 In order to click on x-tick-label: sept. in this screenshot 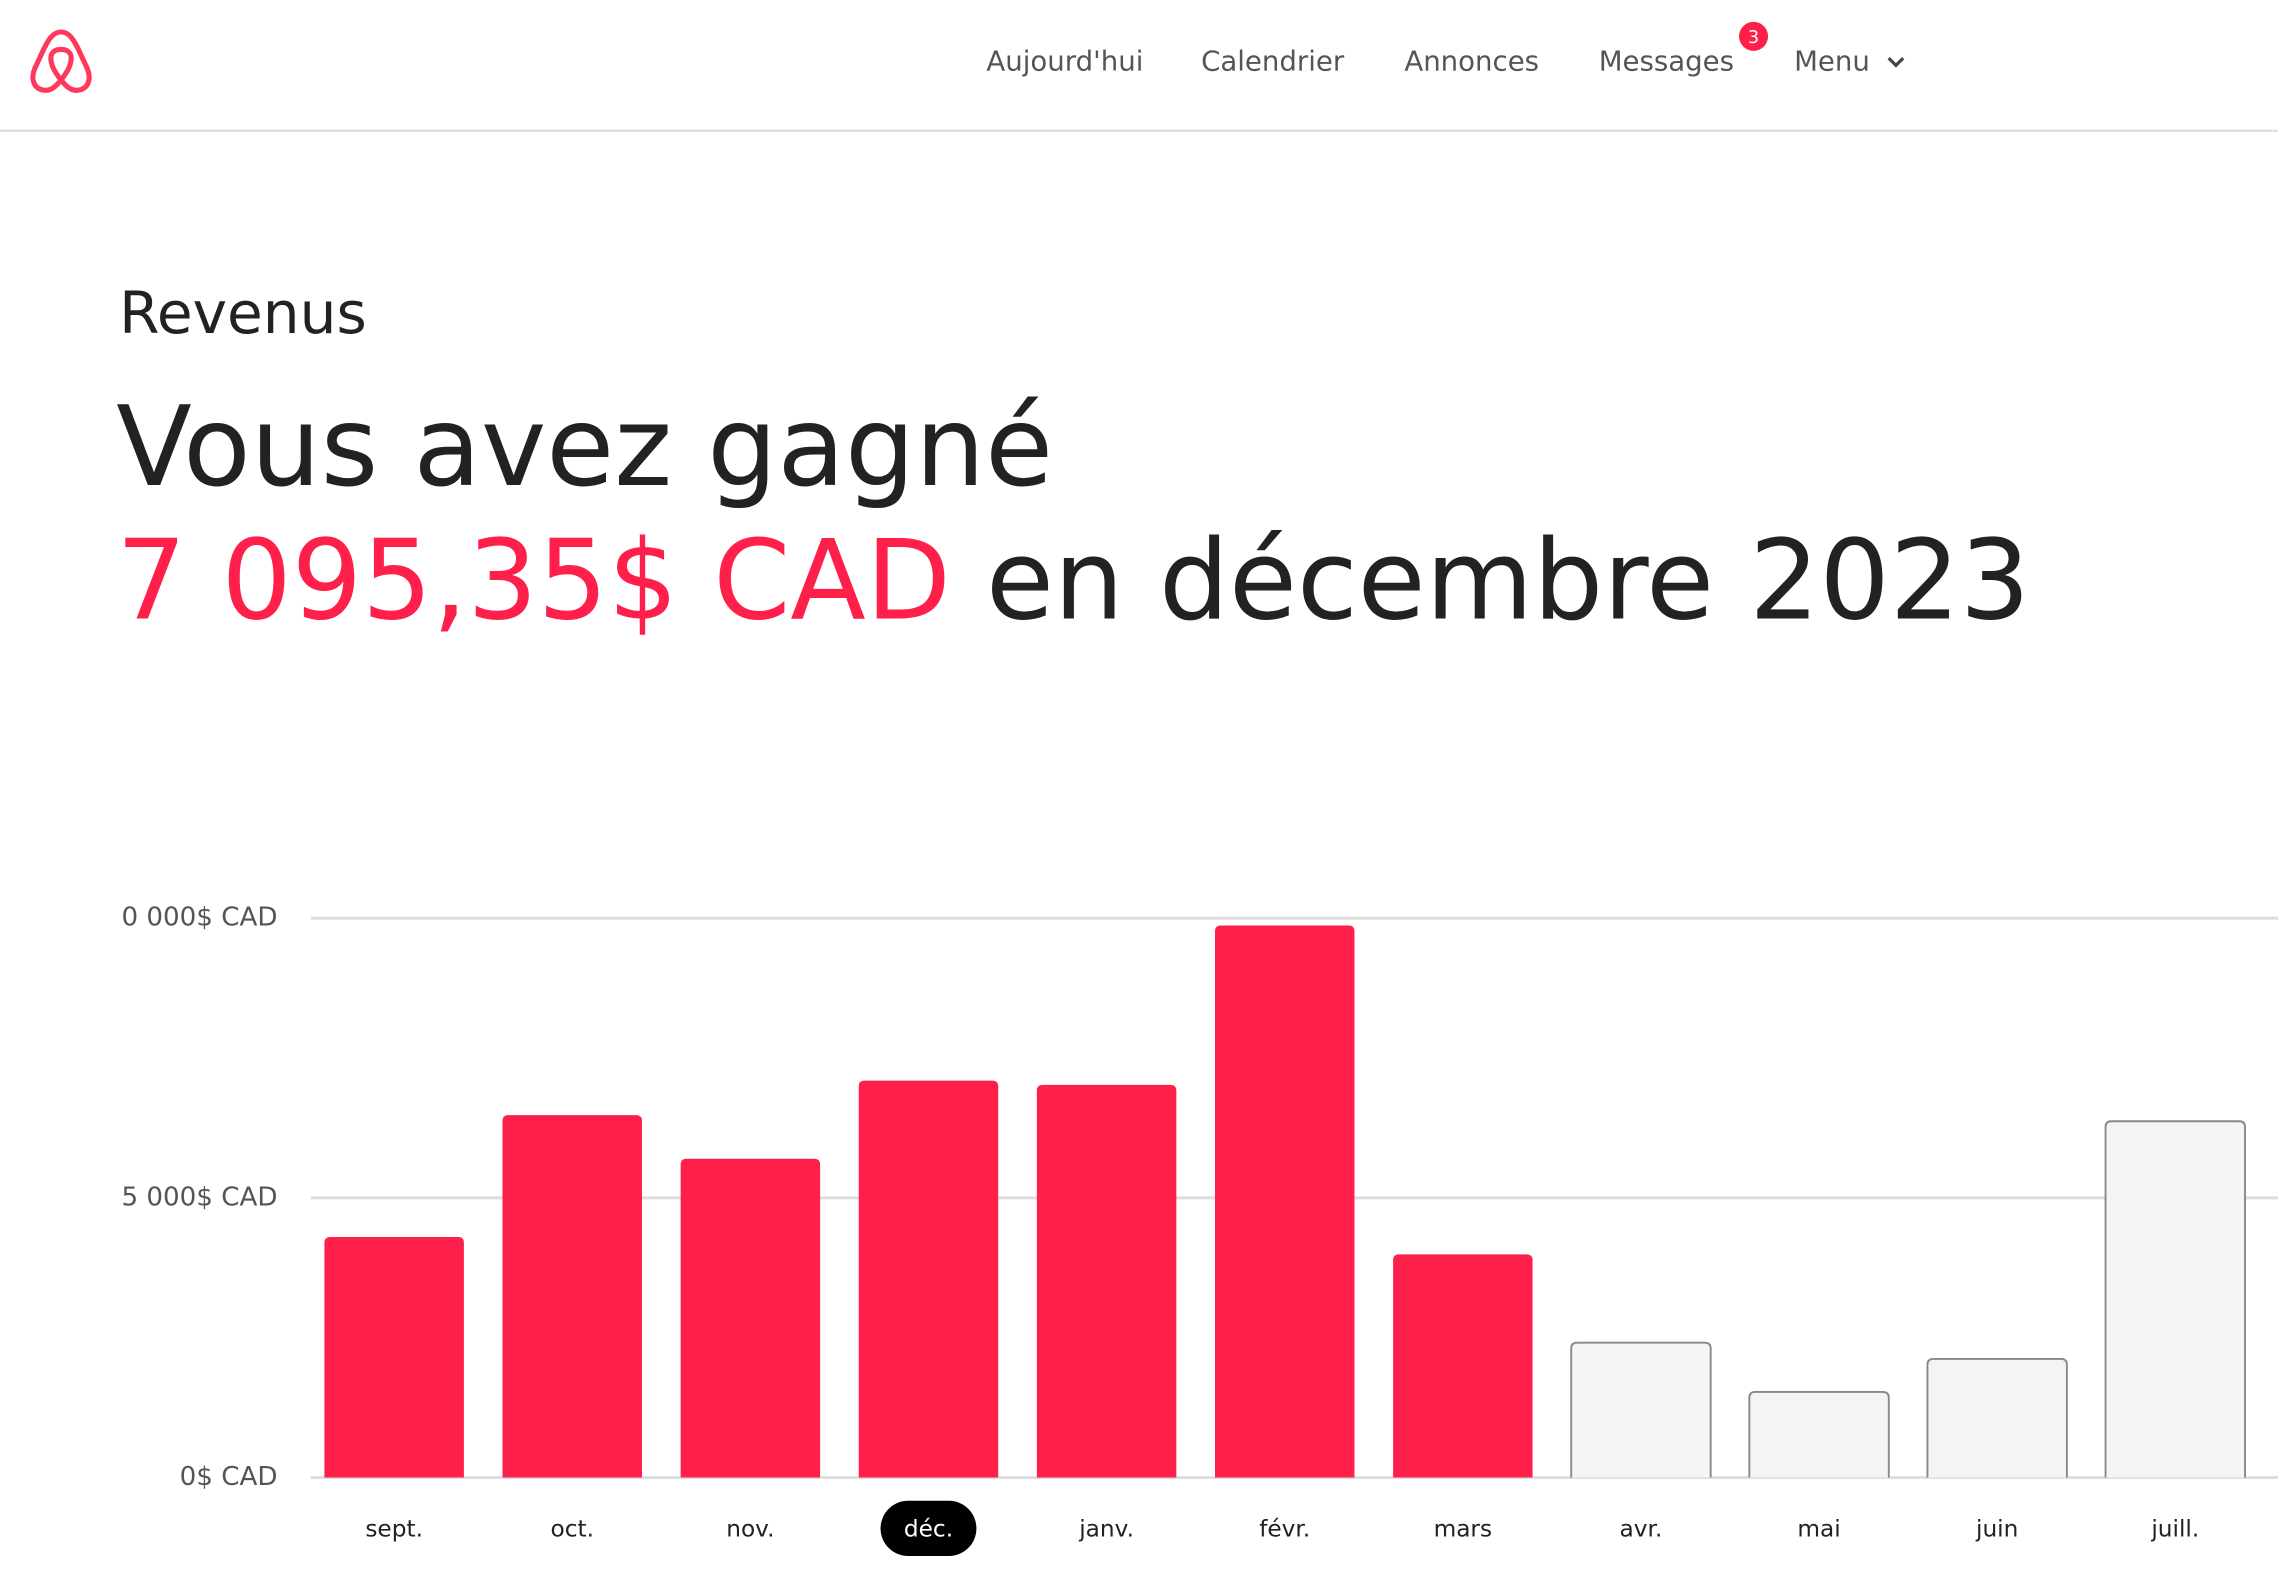, I will do `click(394, 1528)`.